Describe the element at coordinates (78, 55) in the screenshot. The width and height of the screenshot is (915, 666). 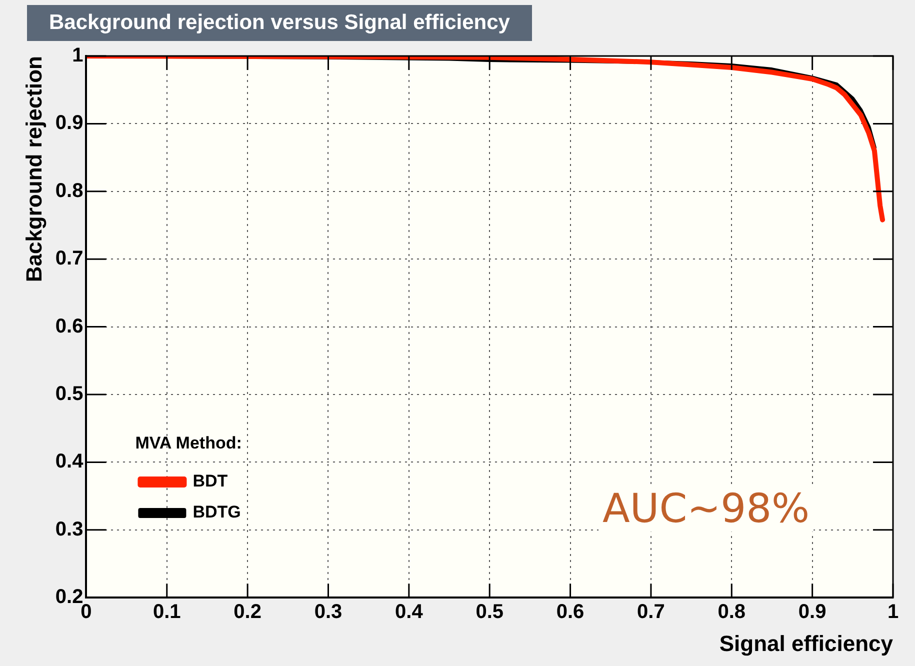
I see `y-tick-label: 1` at that location.